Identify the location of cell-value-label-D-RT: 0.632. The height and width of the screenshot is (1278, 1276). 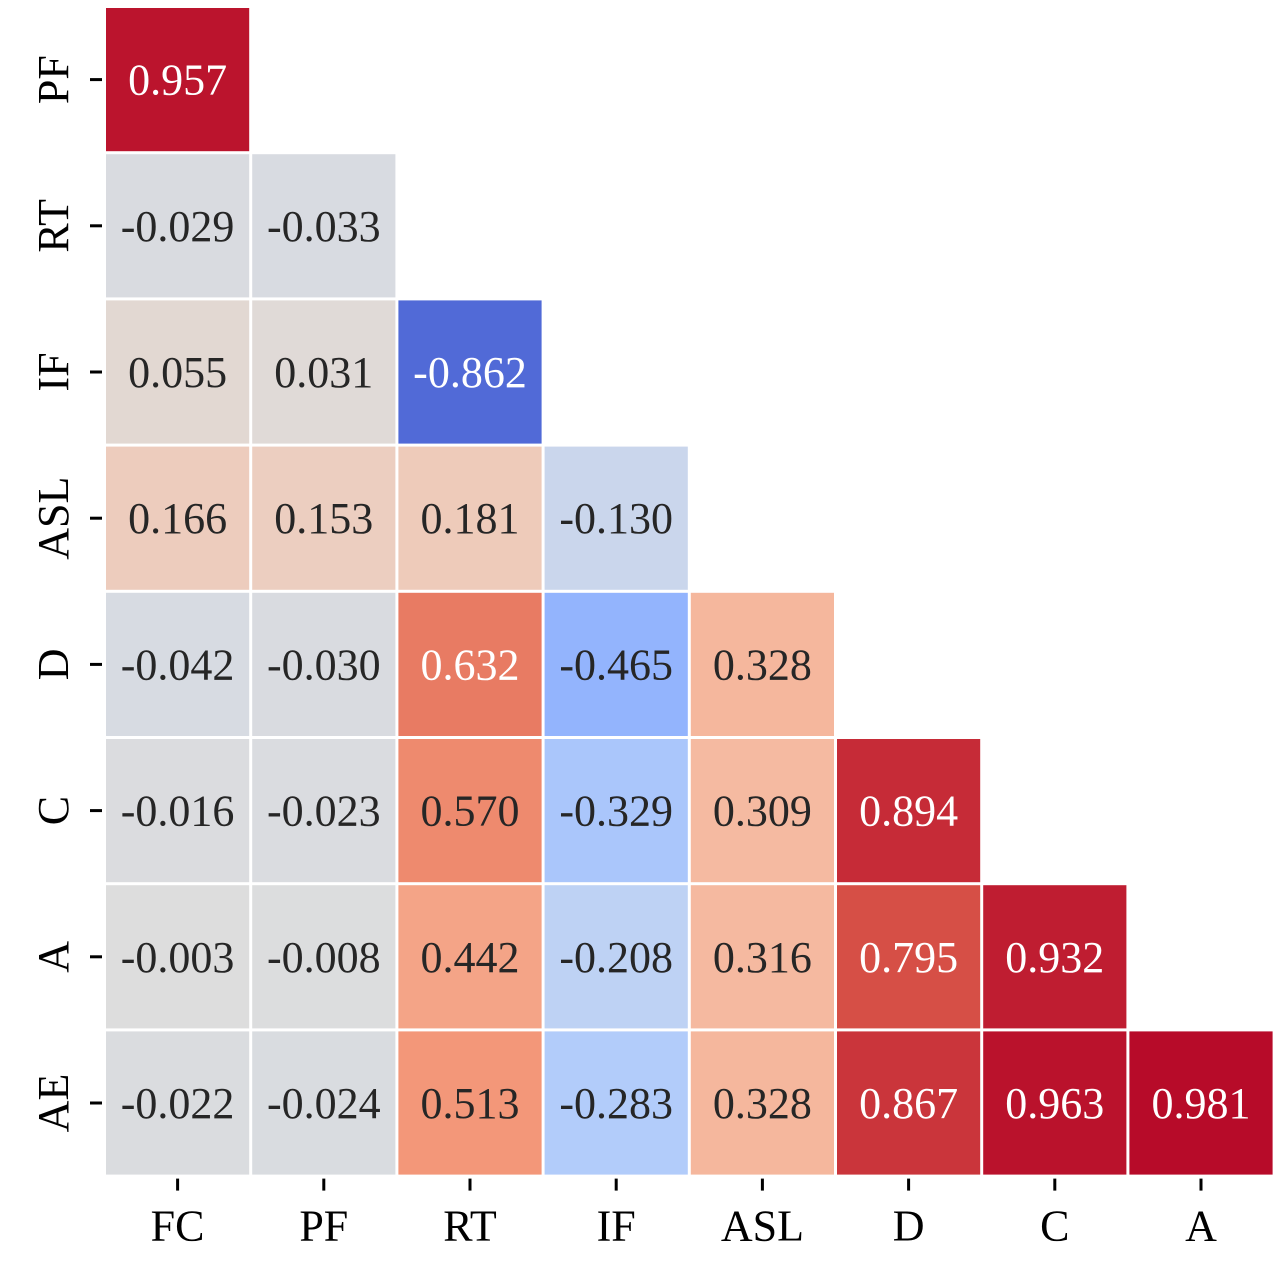
(470, 664).